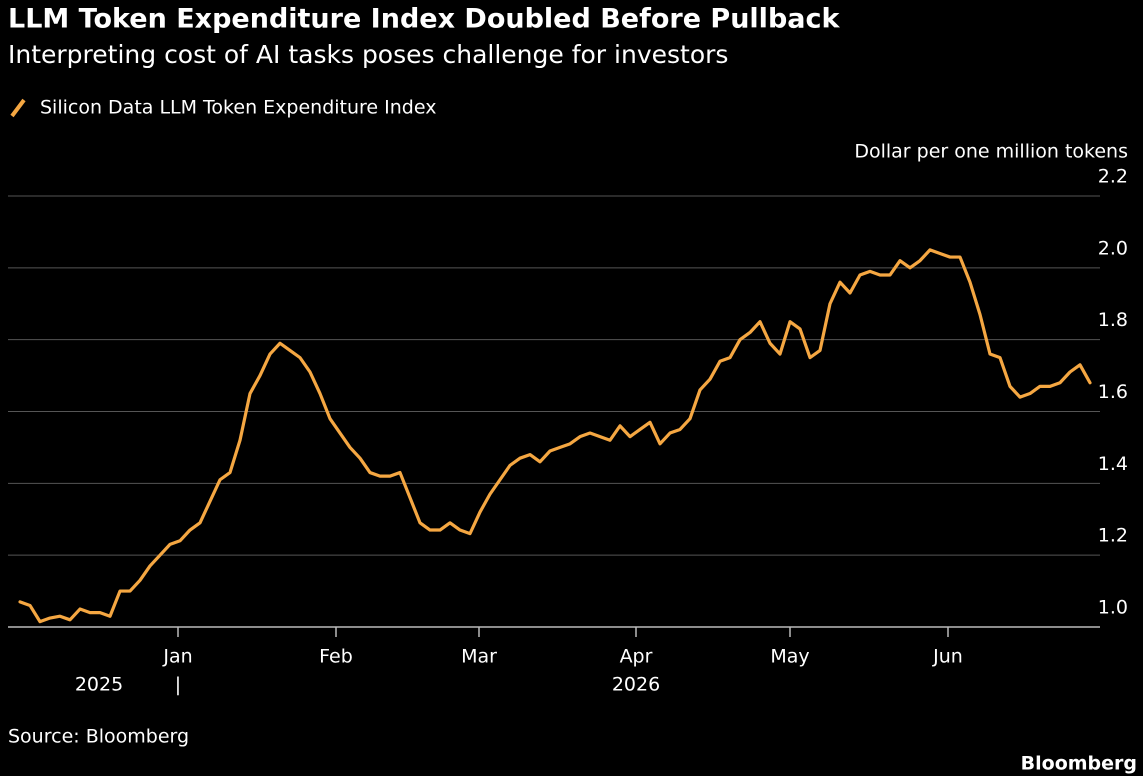 The height and width of the screenshot is (776, 1143). Describe the element at coordinates (336, 657) in the screenshot. I see `x-tick-label: Feb` at that location.